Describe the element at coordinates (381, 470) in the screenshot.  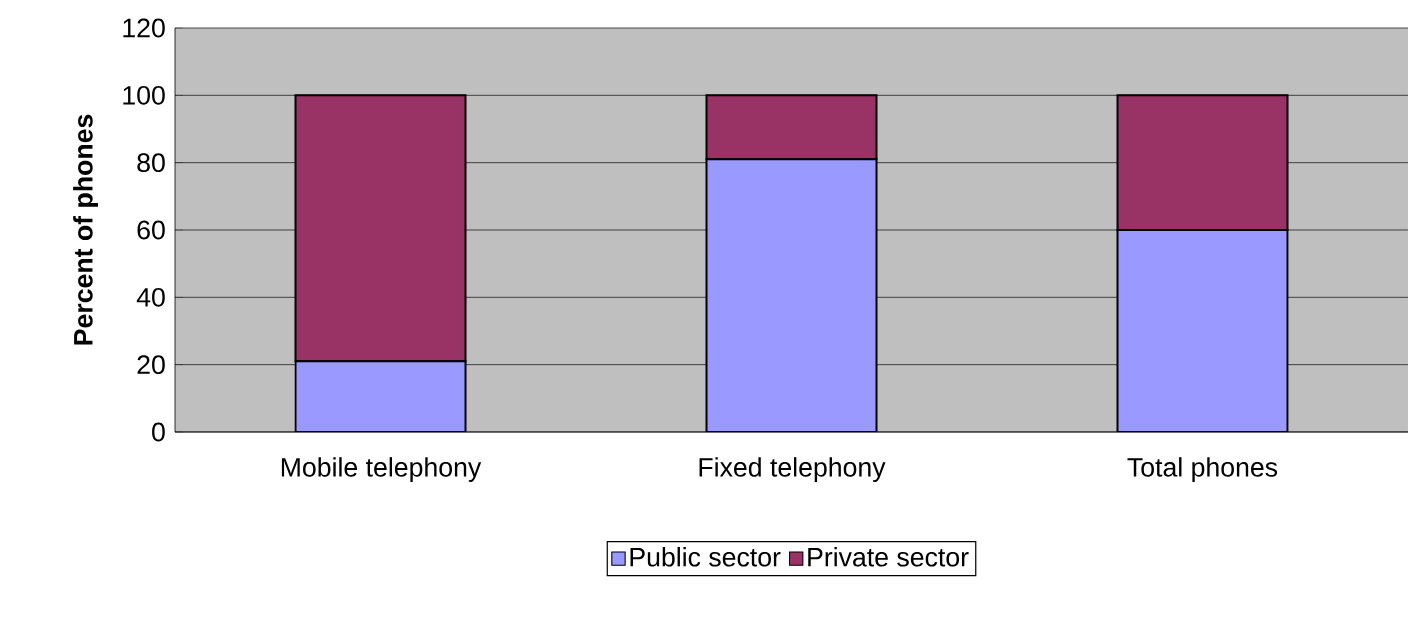
I see `x-tick-label: Mobile telephony` at that location.